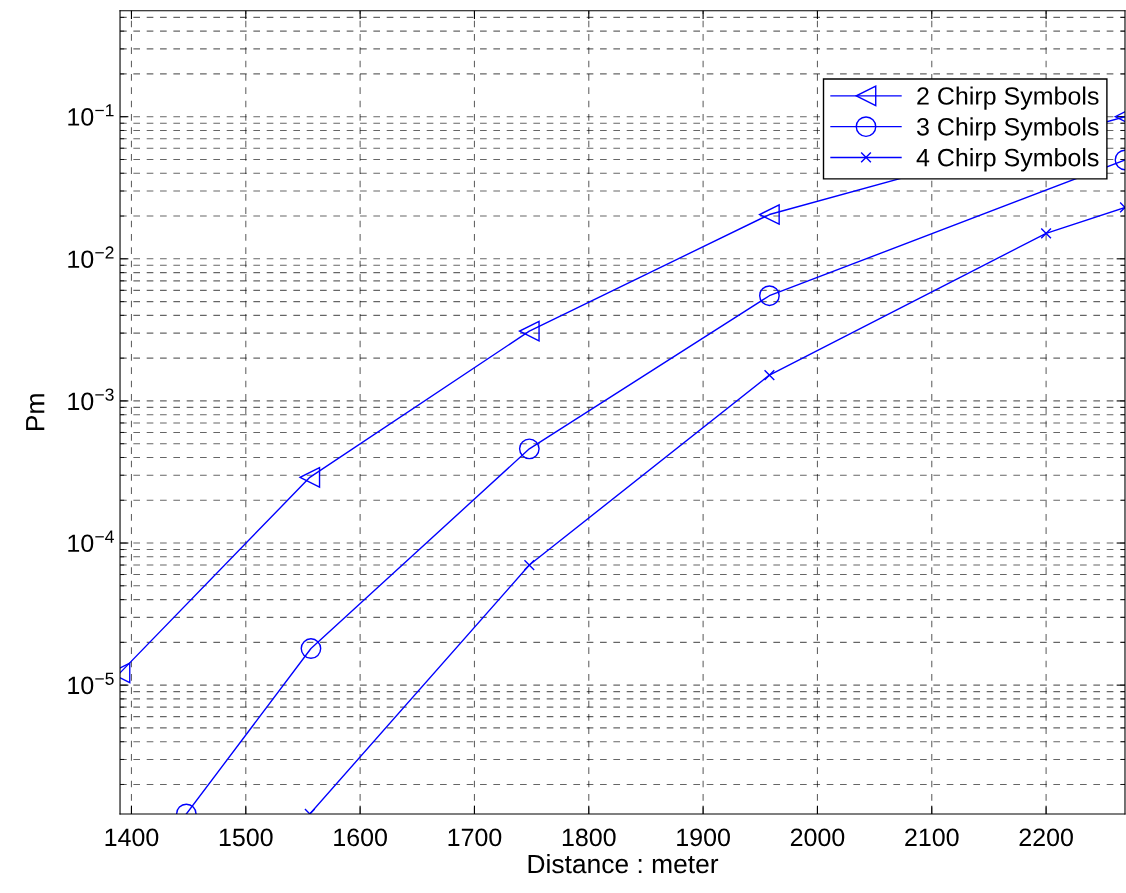 Image resolution: width=1126 pixels, height=893 pixels. What do you see at coordinates (91, 257) in the screenshot?
I see `y-tick-label: 10$^{−2}$` at bounding box center [91, 257].